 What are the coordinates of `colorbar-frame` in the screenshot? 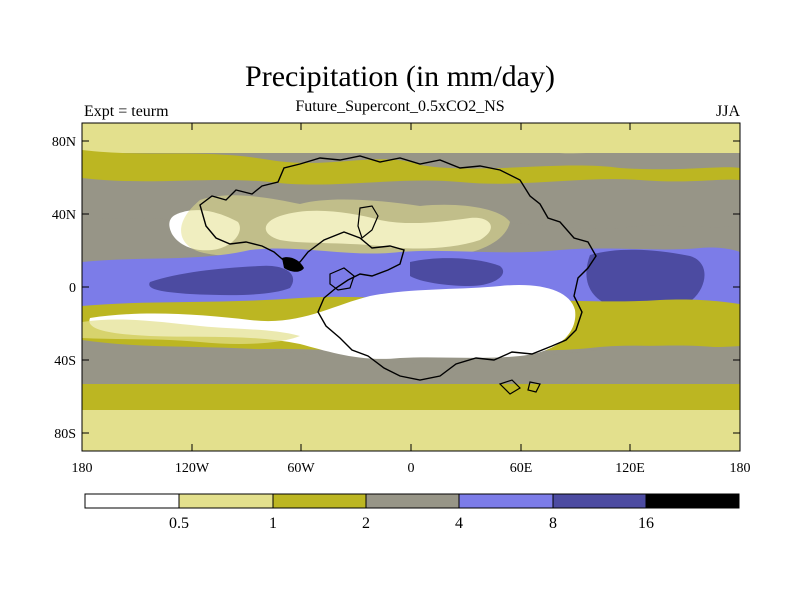 It's located at (412, 501).